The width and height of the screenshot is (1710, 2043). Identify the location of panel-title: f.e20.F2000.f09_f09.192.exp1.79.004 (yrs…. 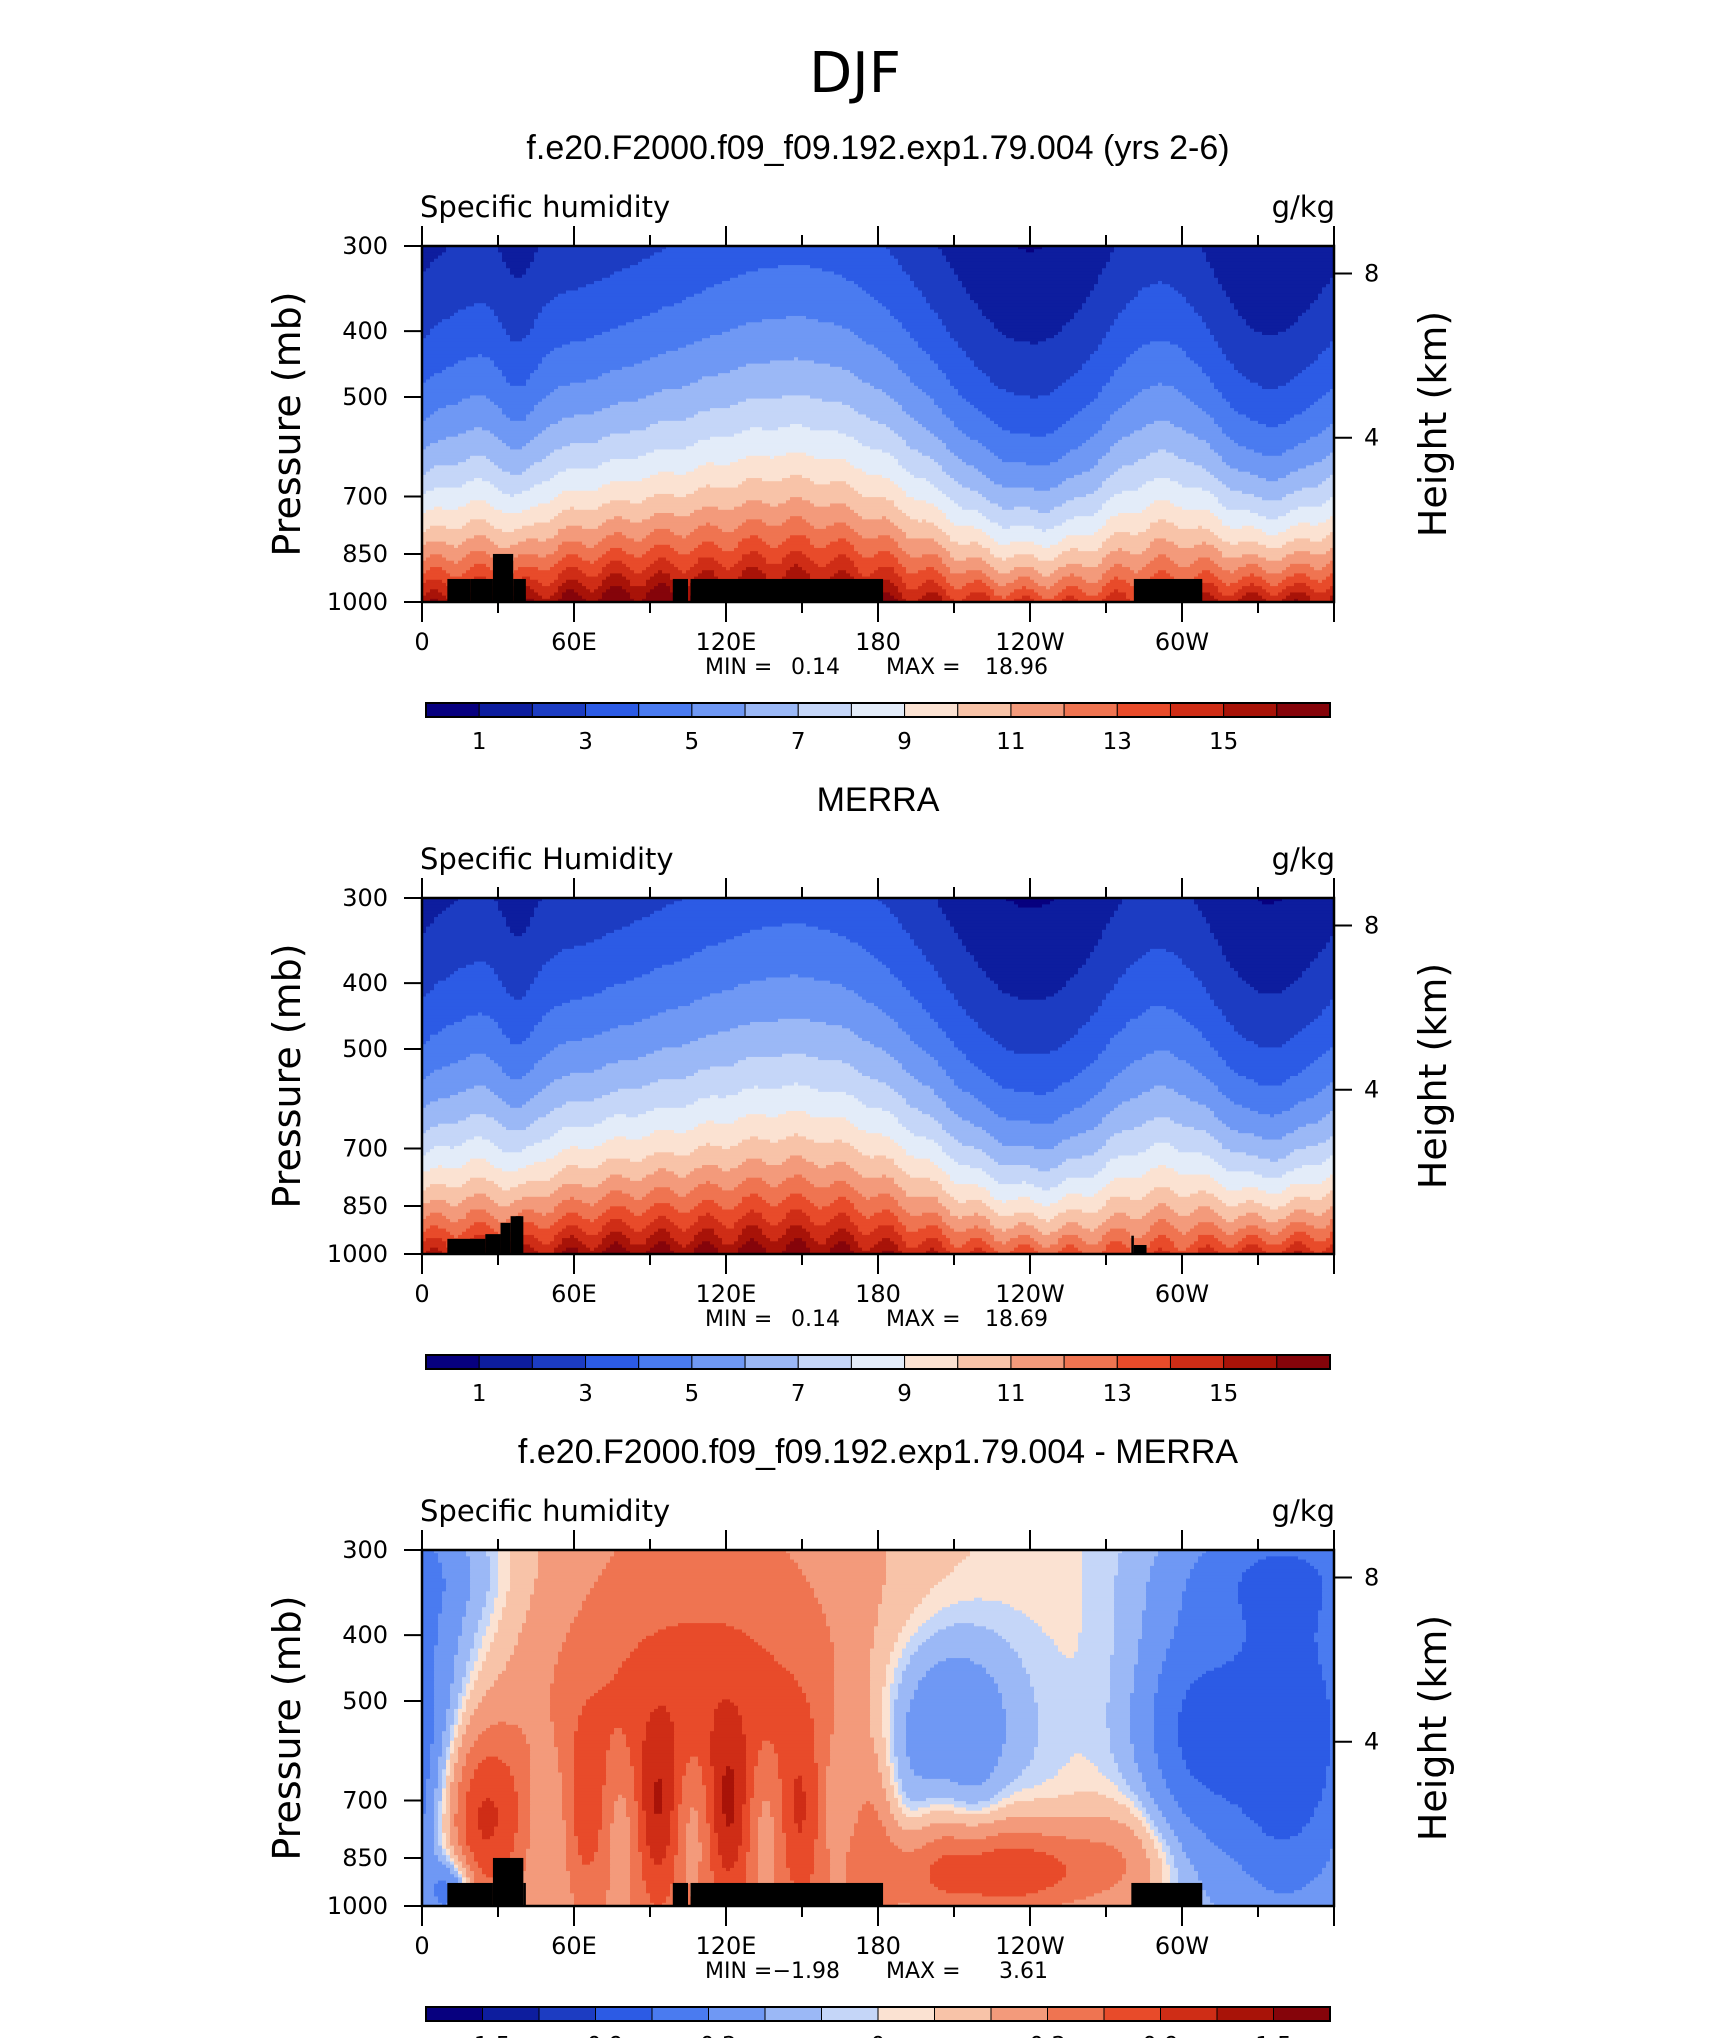
(877, 148).